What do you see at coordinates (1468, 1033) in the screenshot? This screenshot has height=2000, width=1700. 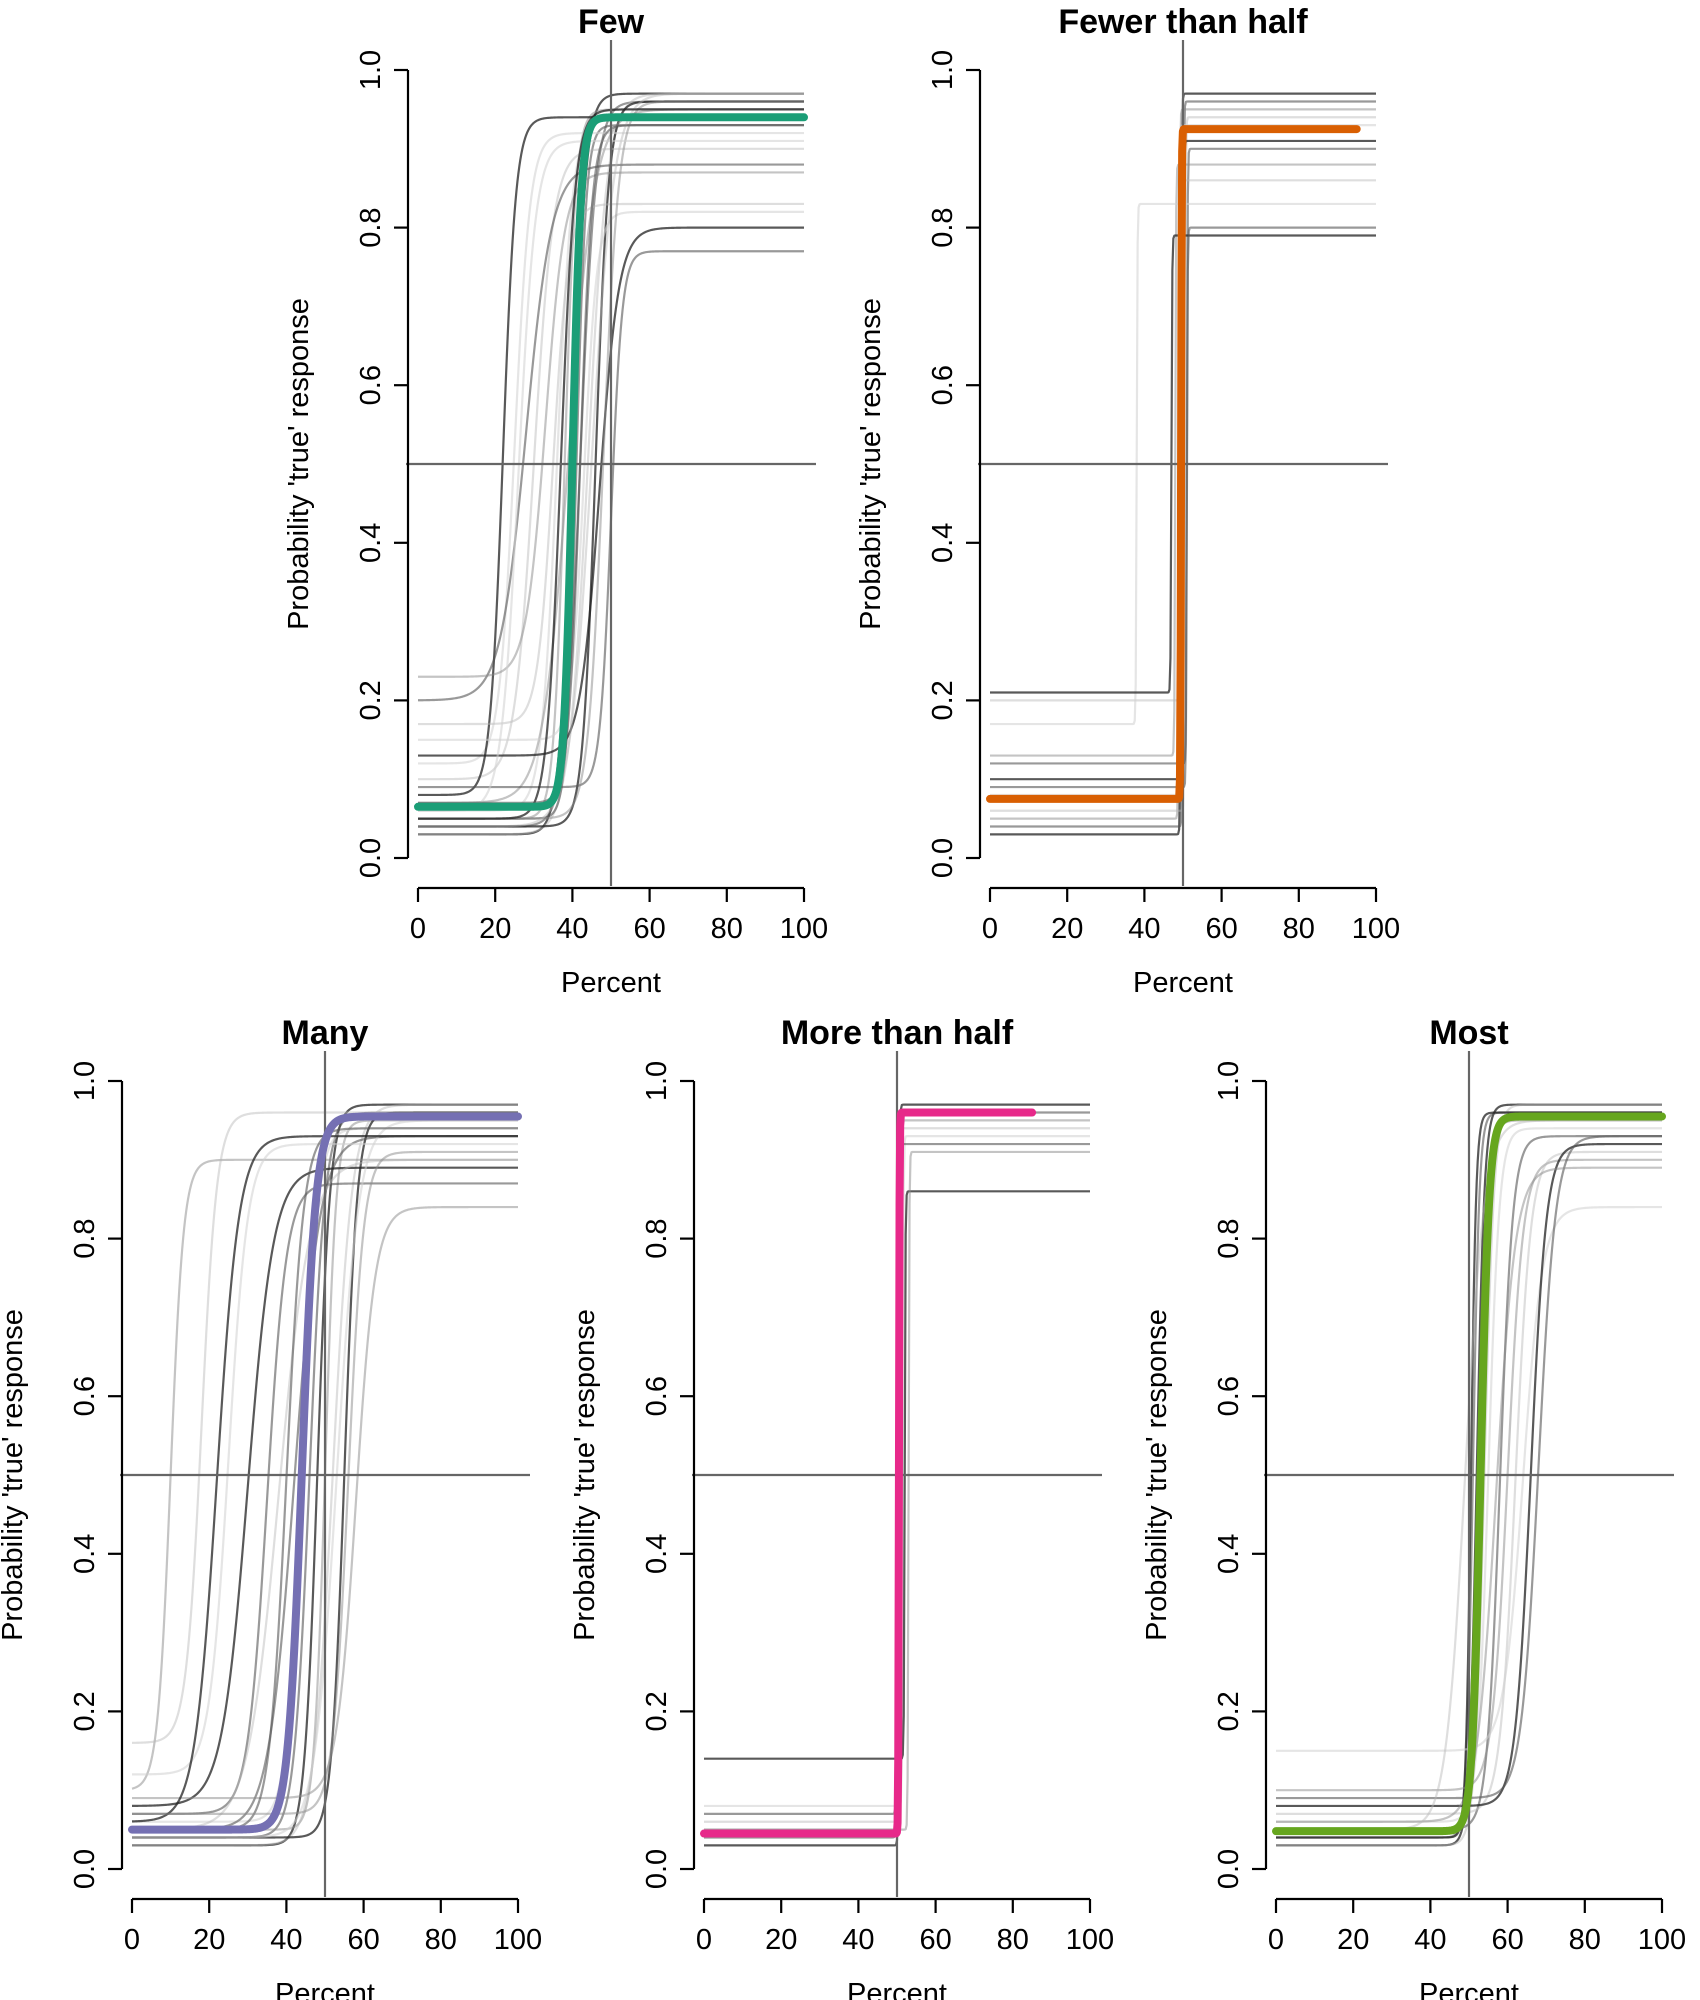 I see `panel-title: Most` at bounding box center [1468, 1033].